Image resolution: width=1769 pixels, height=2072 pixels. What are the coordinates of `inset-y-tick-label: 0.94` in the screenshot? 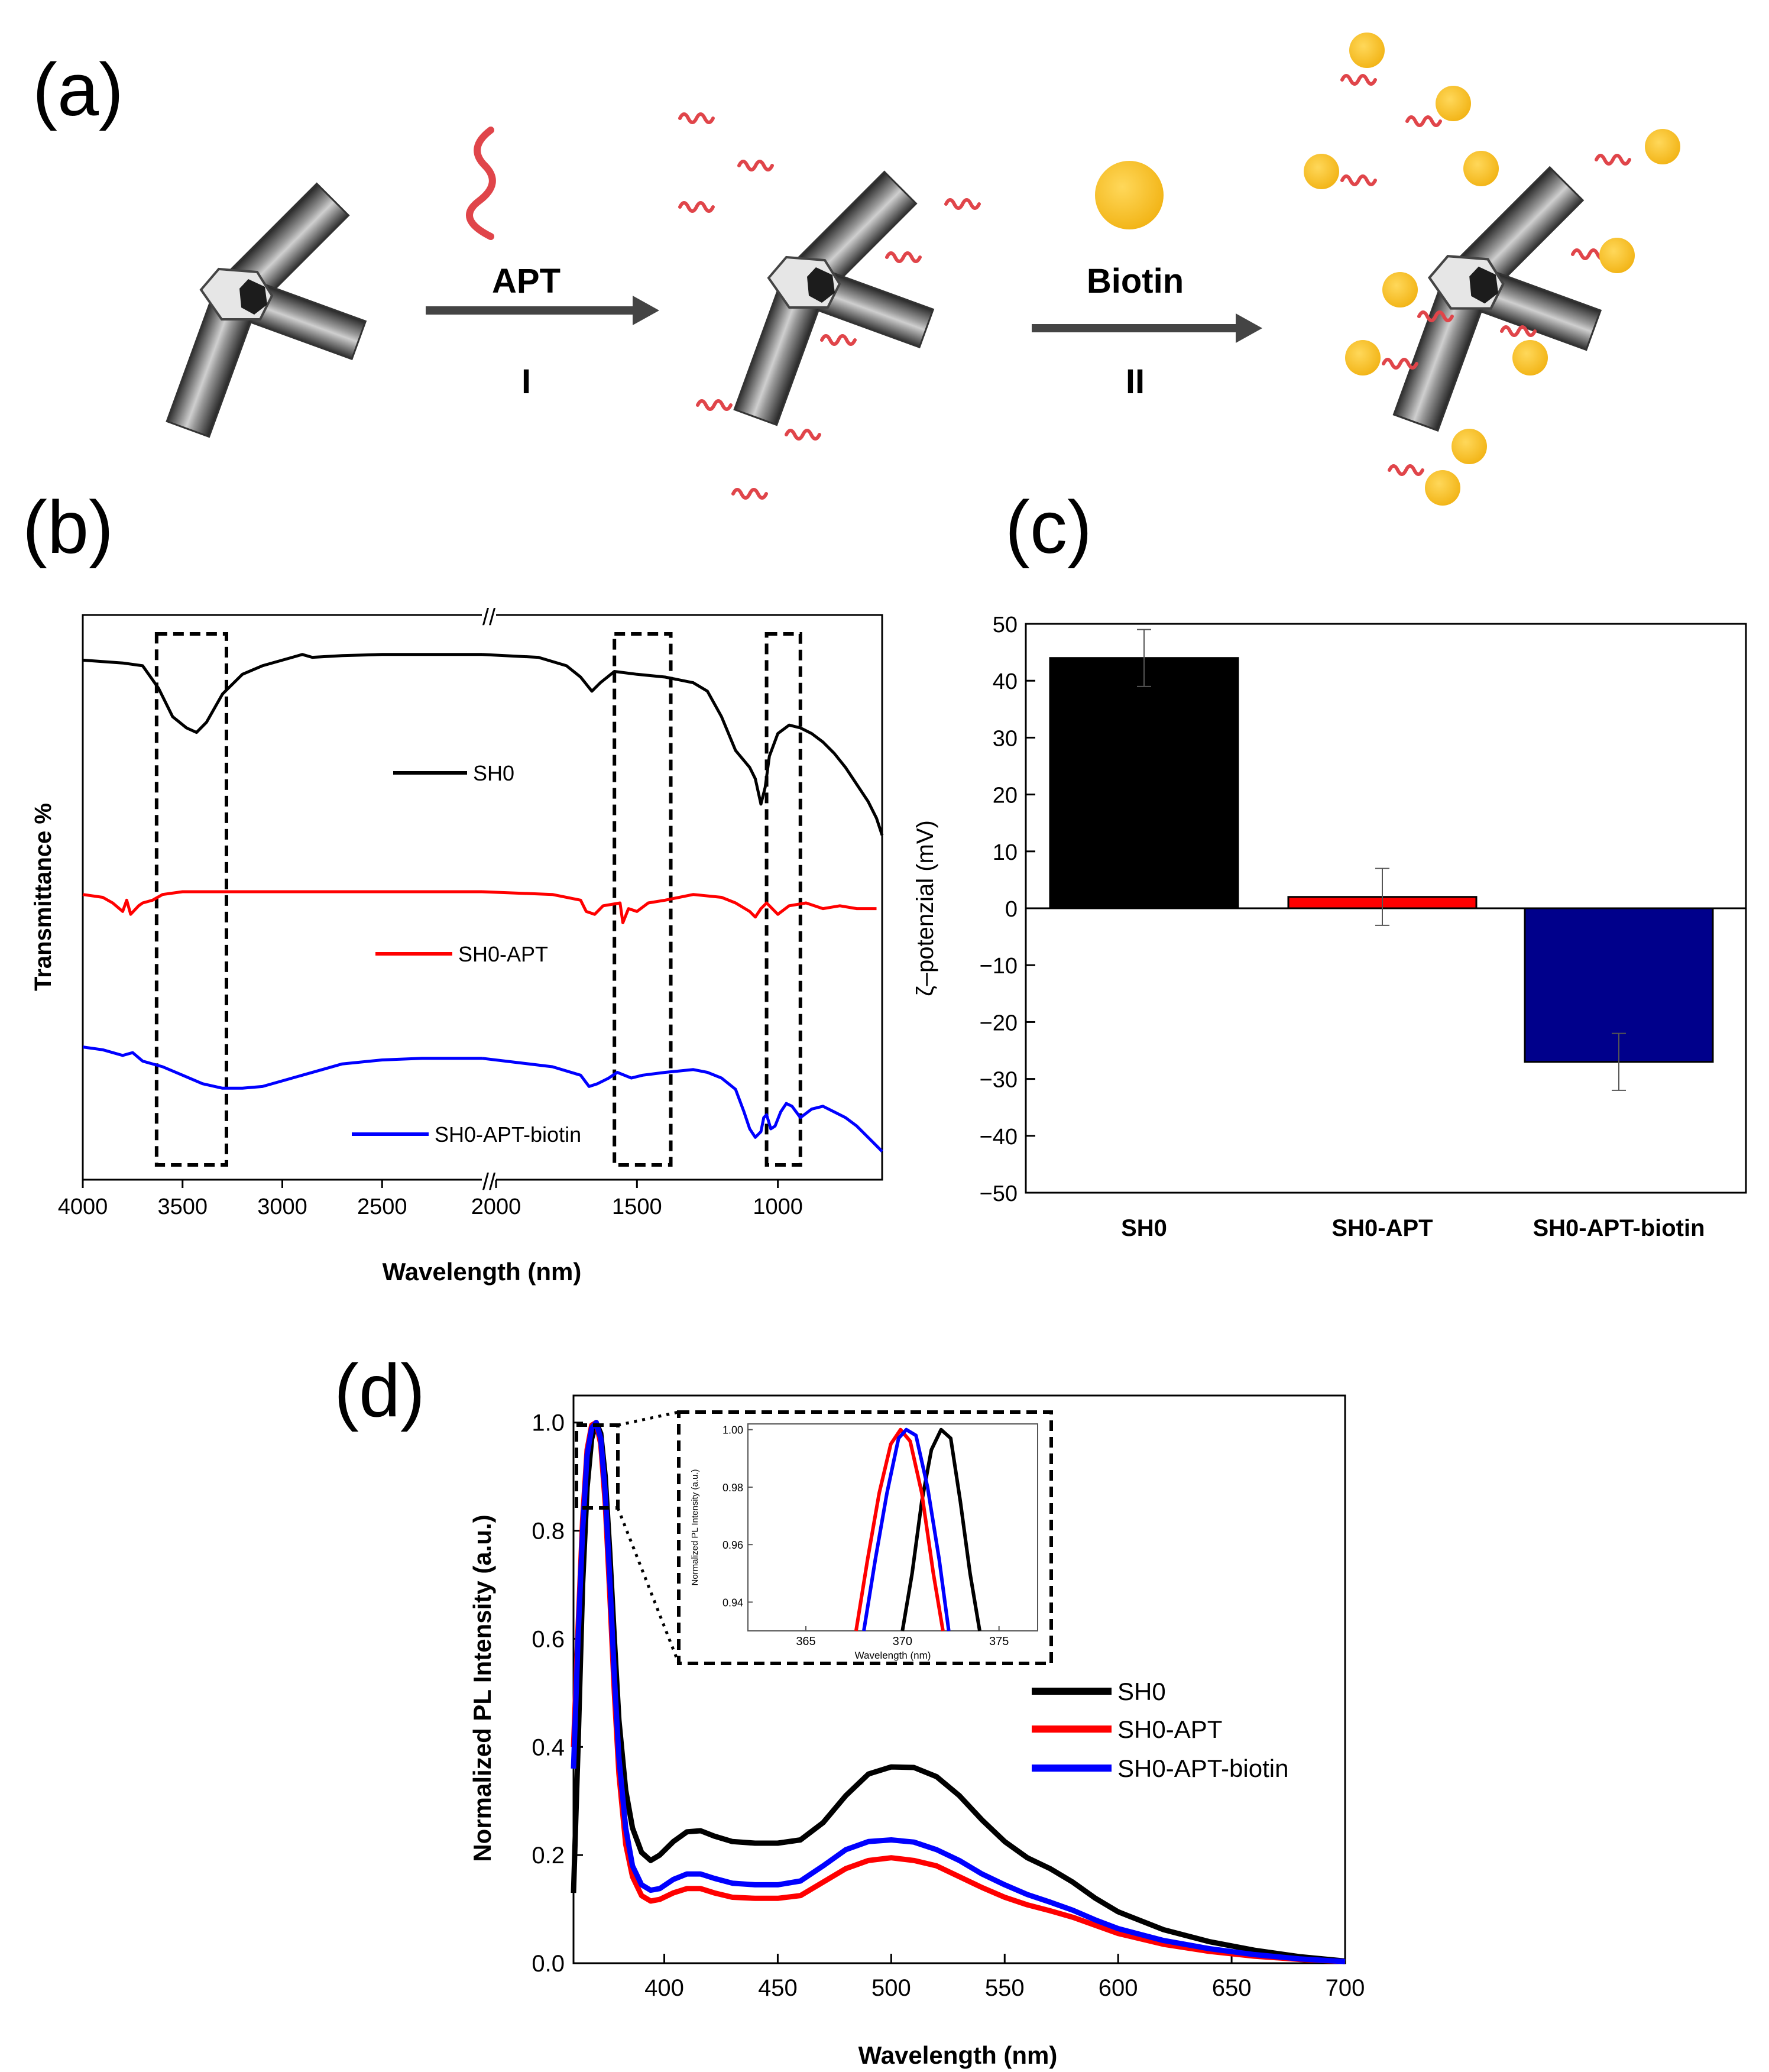 It's located at (732, 1602).